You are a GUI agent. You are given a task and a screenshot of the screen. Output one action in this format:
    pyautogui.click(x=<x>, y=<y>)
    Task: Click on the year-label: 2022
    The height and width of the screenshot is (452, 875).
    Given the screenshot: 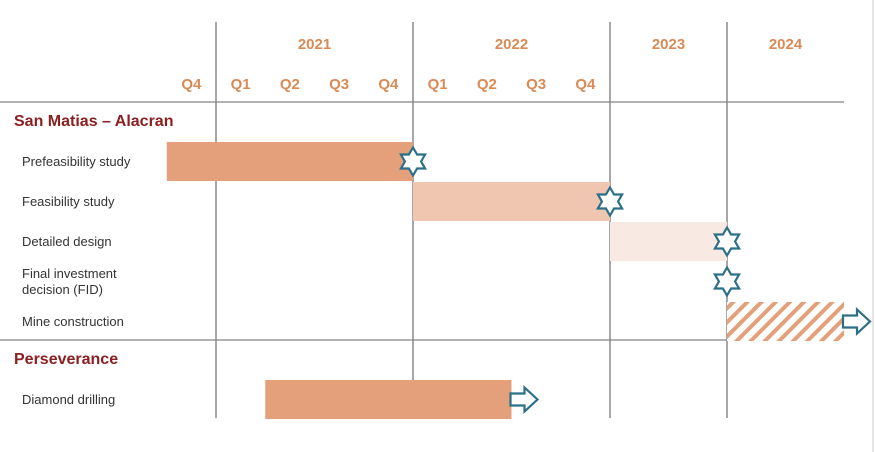 What is the action you would take?
    pyautogui.click(x=511, y=44)
    